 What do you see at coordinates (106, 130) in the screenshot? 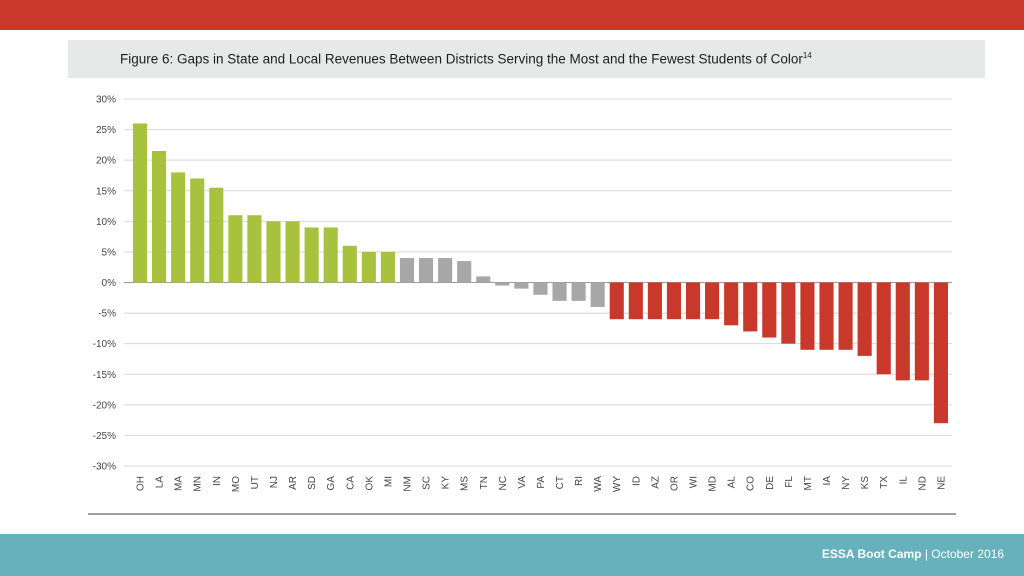
I see `y-tick-label: 25%` at bounding box center [106, 130].